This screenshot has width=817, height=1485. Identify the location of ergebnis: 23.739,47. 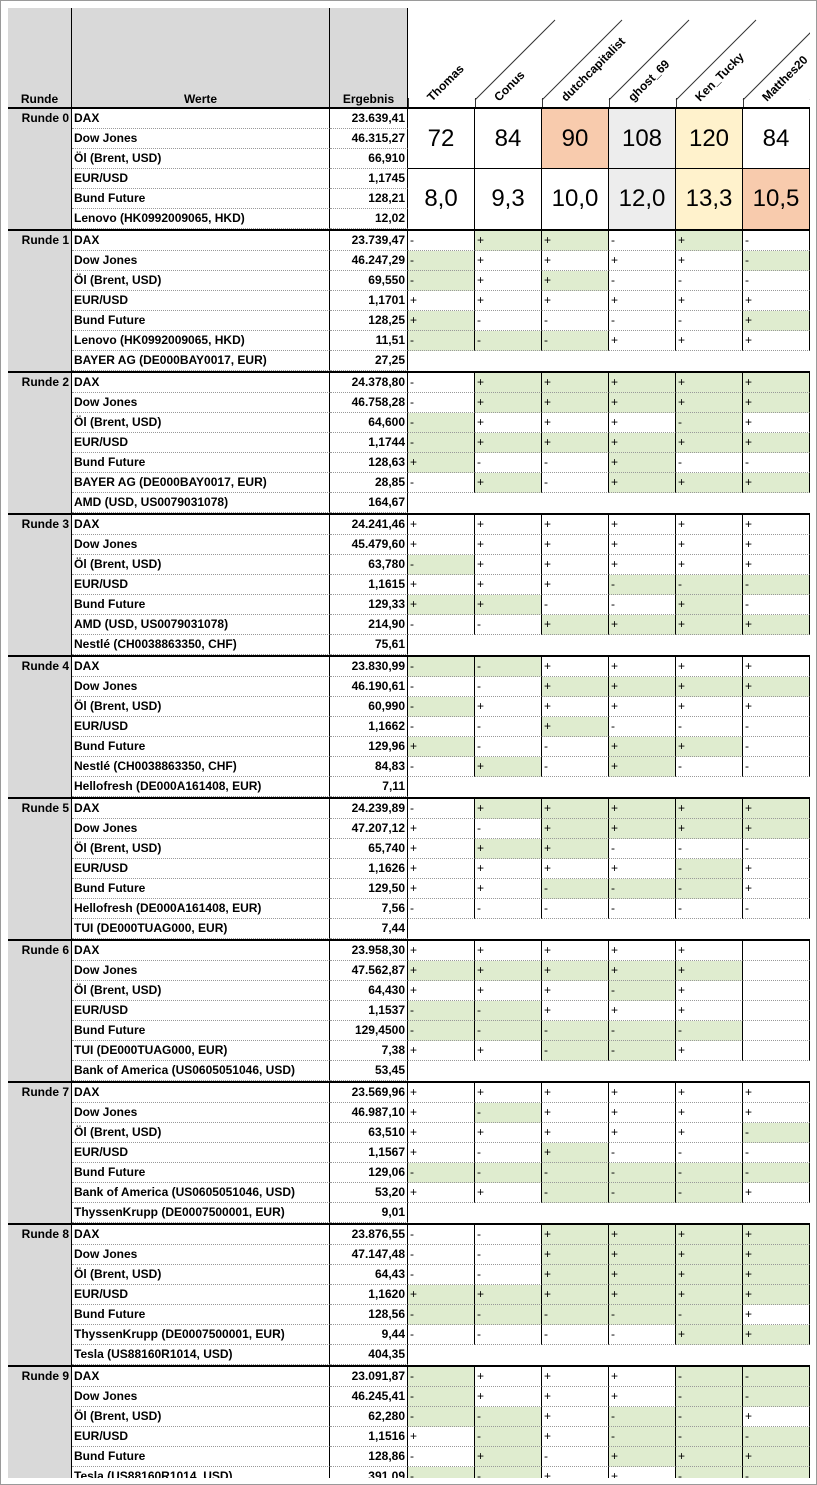
(369, 241).